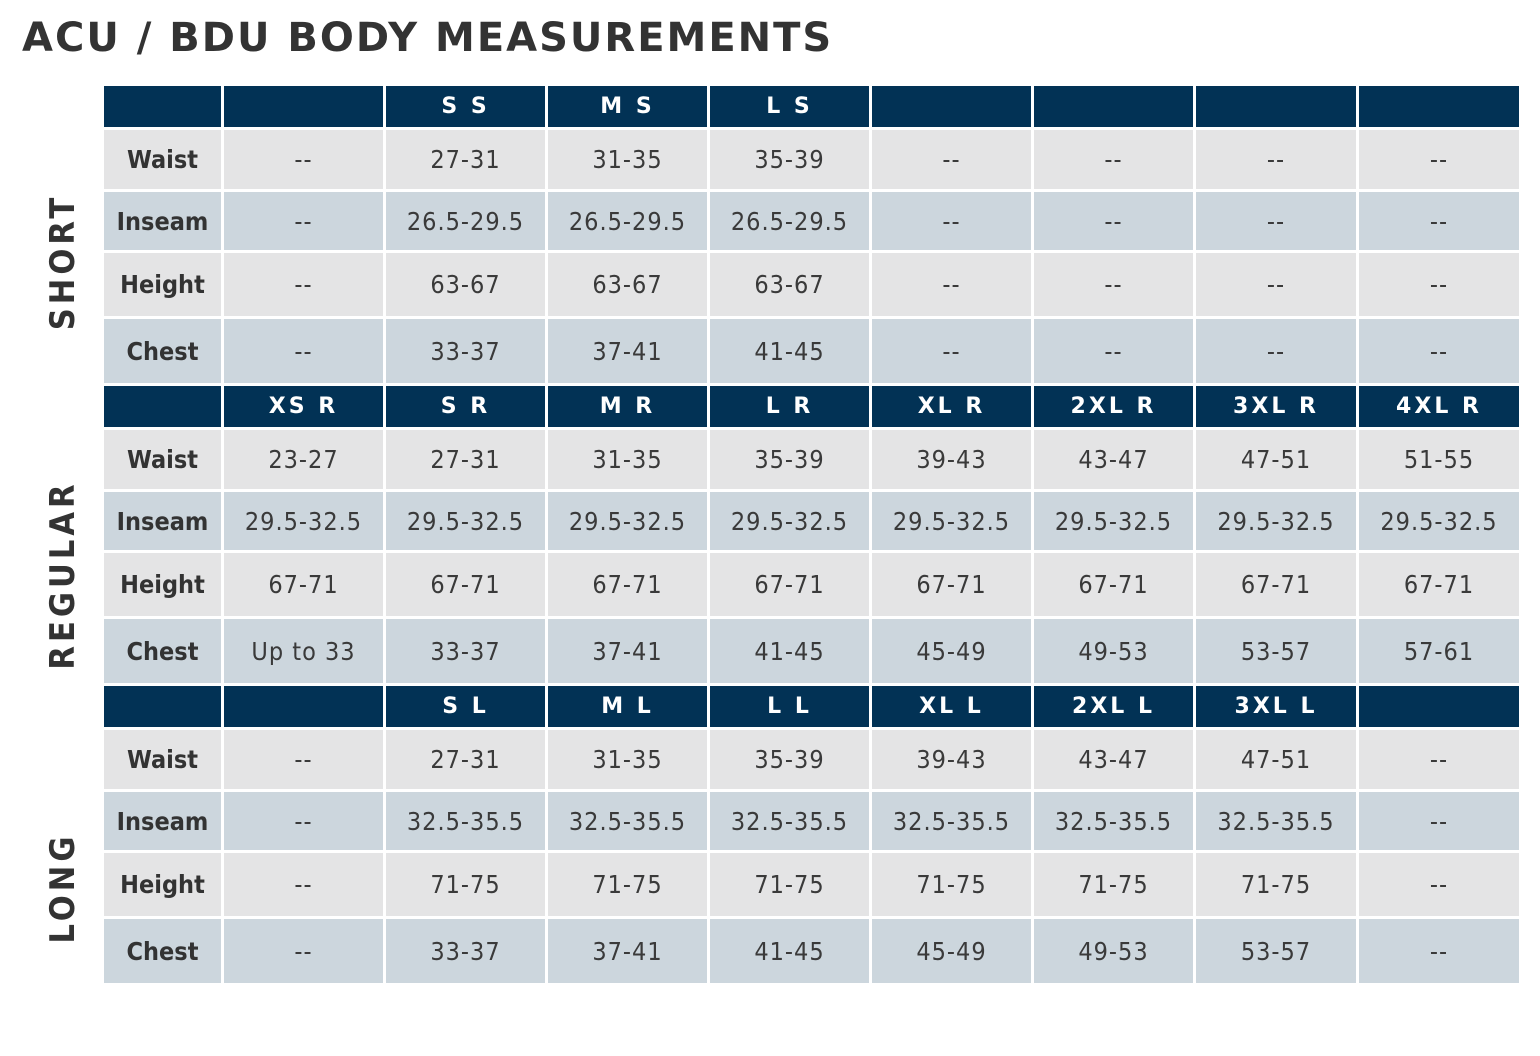 The image size is (1540, 1056). Describe the element at coordinates (1439, 651) in the screenshot. I see `measurement-value: 57-61` at that location.